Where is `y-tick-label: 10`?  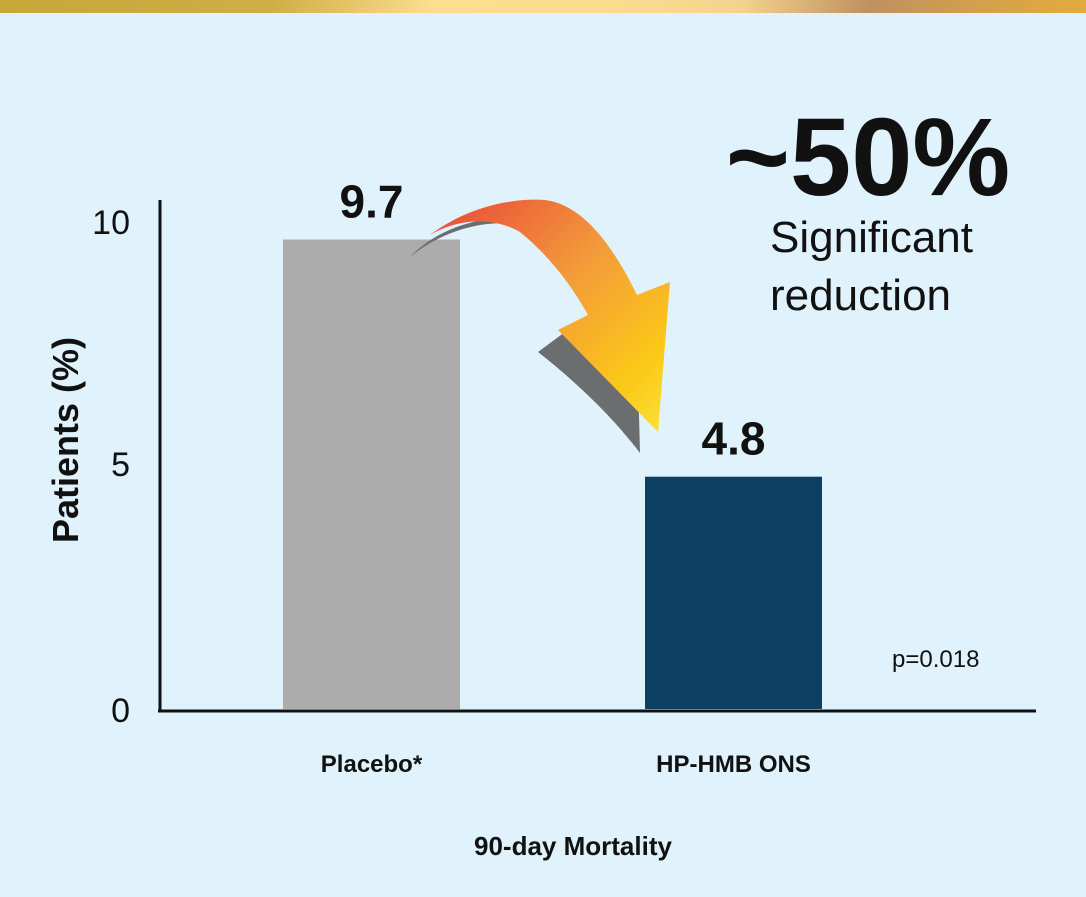 y-tick-label: 10 is located at coordinates (111, 223).